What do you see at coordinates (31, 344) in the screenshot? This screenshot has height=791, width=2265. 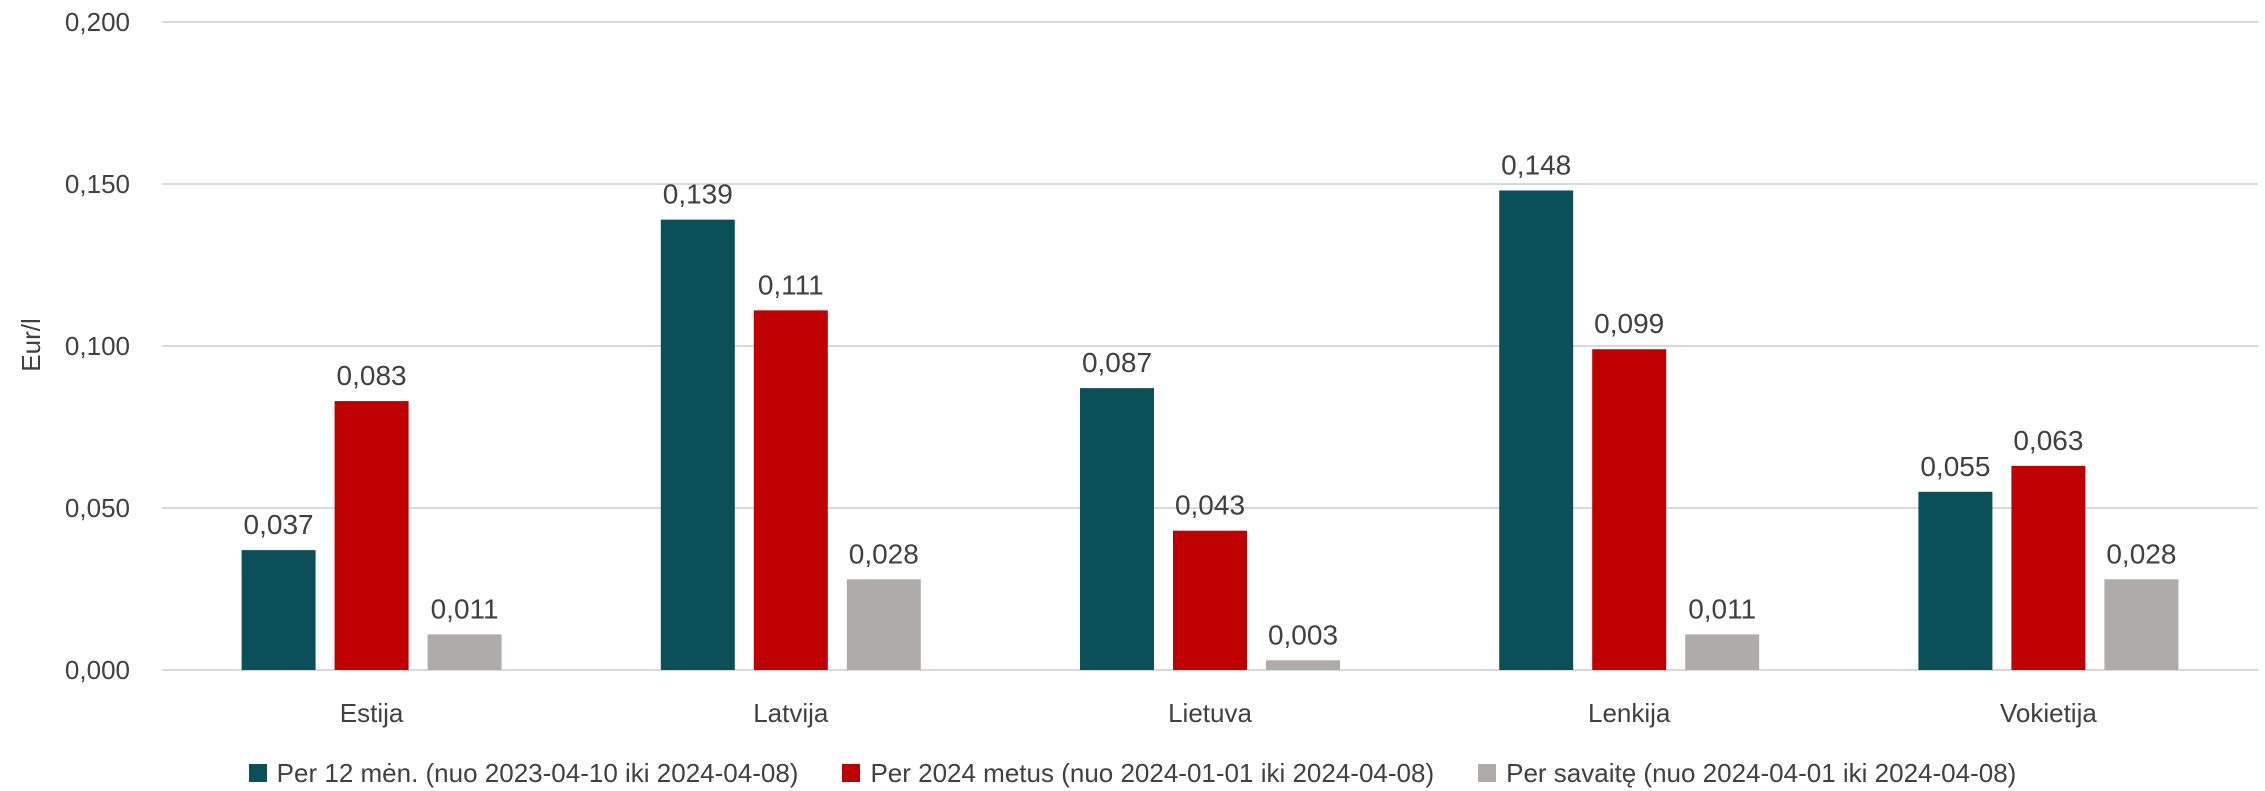 I see `y-axis-title: Eur/l` at bounding box center [31, 344].